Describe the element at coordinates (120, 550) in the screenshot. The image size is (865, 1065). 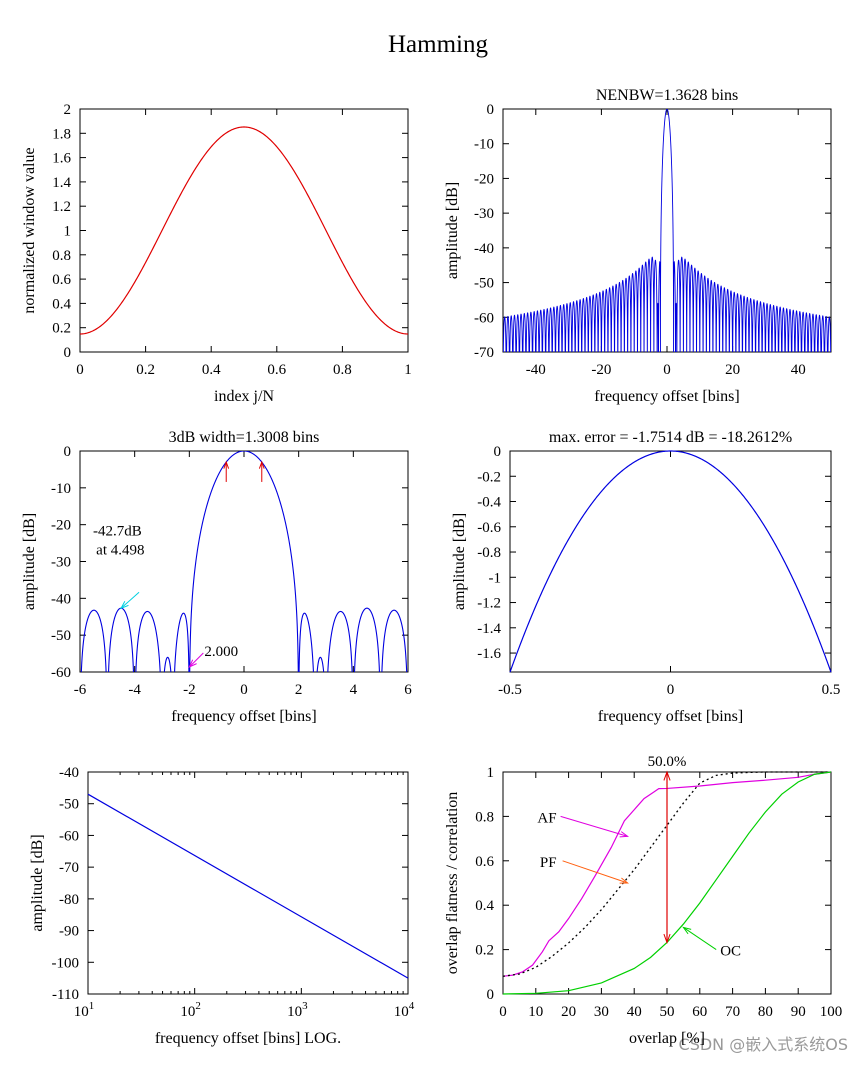
I see `annotation-sidelobe-position: at 4.498` at that location.